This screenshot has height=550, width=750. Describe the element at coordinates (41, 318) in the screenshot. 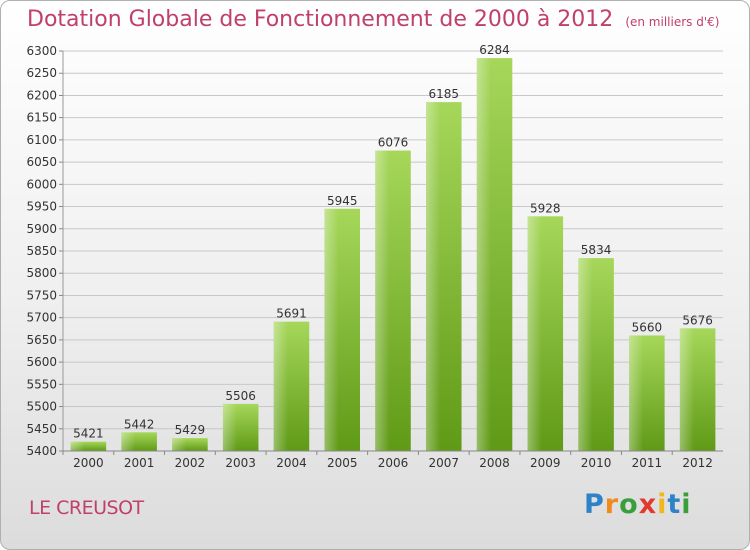

I see `y-tick-label: 5700` at that location.